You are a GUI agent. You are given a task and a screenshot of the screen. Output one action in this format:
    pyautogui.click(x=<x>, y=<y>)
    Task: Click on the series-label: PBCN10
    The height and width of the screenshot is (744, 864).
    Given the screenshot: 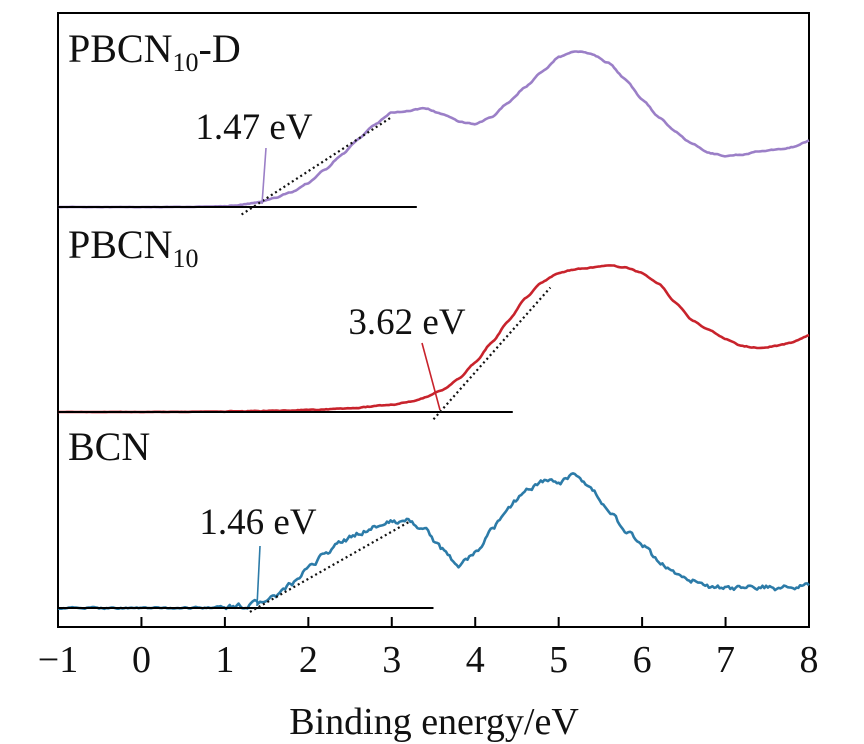 What is the action you would take?
    pyautogui.click(x=133, y=247)
    